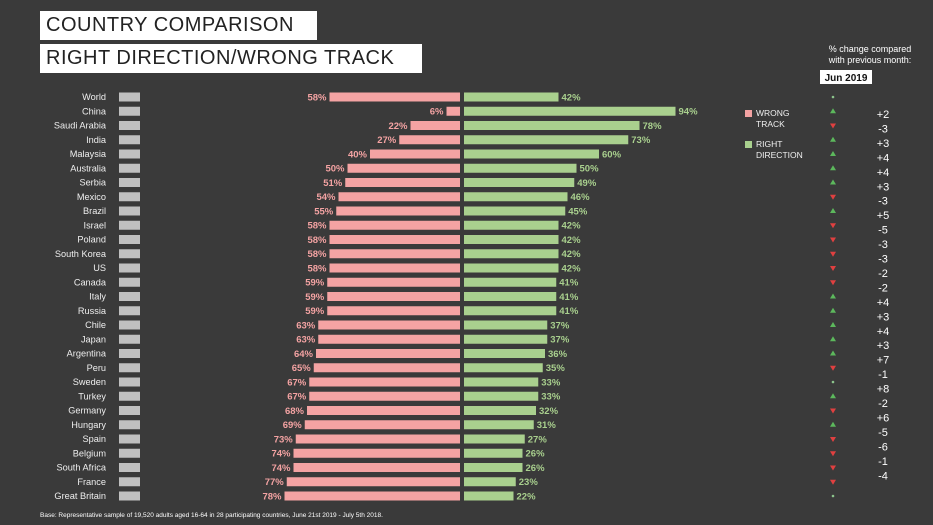  Describe the element at coordinates (129, 396) in the screenshot. I see `flag-icon-turkey` at that location.